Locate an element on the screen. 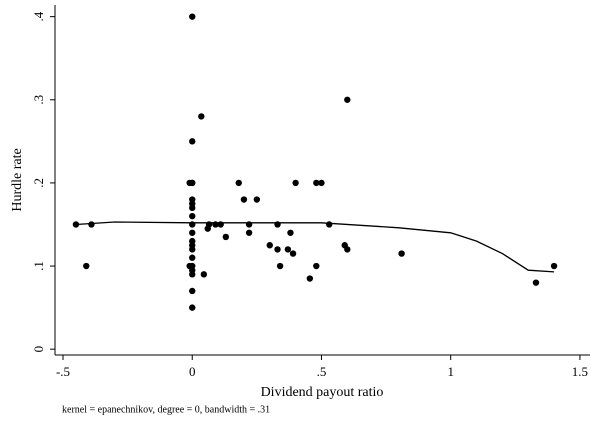 This screenshot has height=421, width=591. y-tick-label: .4 is located at coordinates (38, 16).